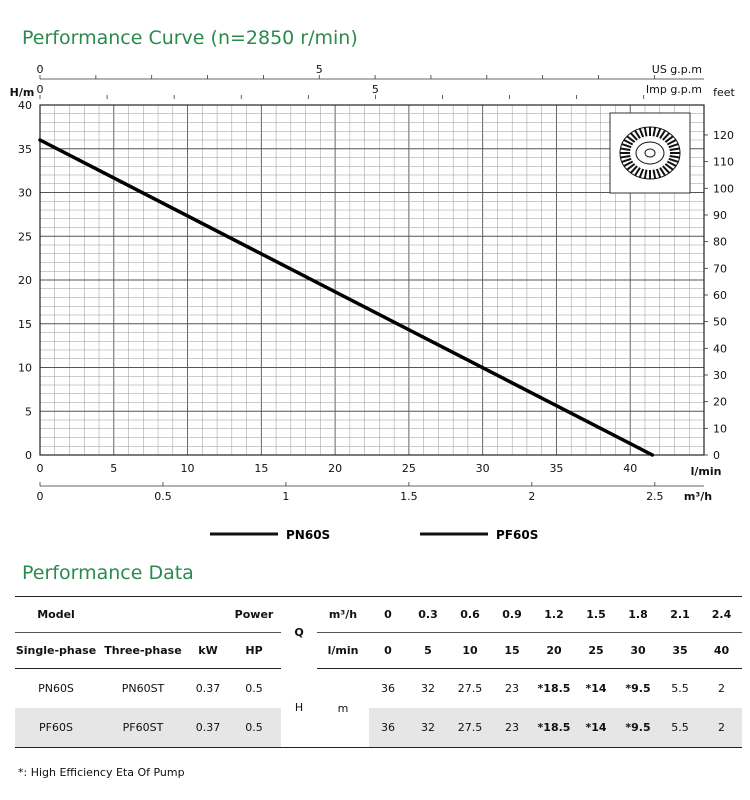 The height and width of the screenshot is (800, 750). I want to click on legend-pf-label: PF60S, so click(517, 535).